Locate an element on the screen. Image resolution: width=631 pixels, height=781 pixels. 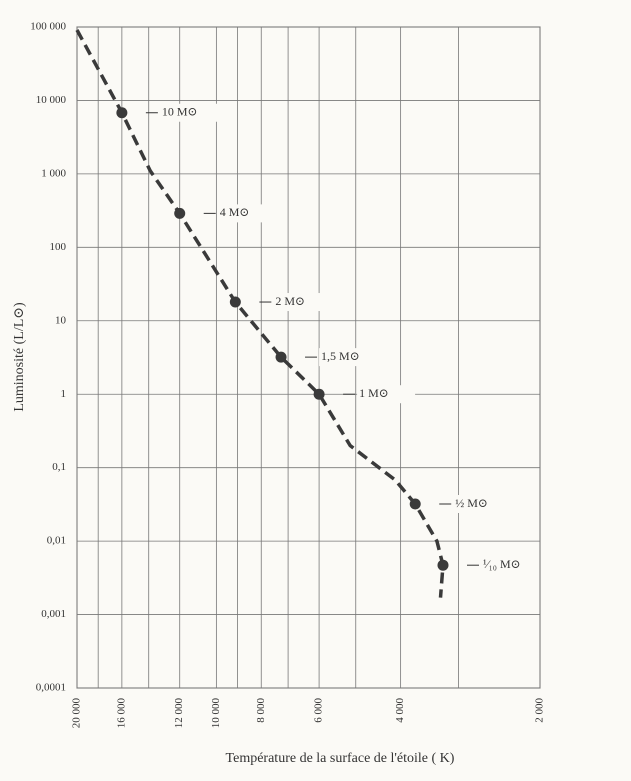
star-label: 1 M⊙ is located at coordinates (374, 393).